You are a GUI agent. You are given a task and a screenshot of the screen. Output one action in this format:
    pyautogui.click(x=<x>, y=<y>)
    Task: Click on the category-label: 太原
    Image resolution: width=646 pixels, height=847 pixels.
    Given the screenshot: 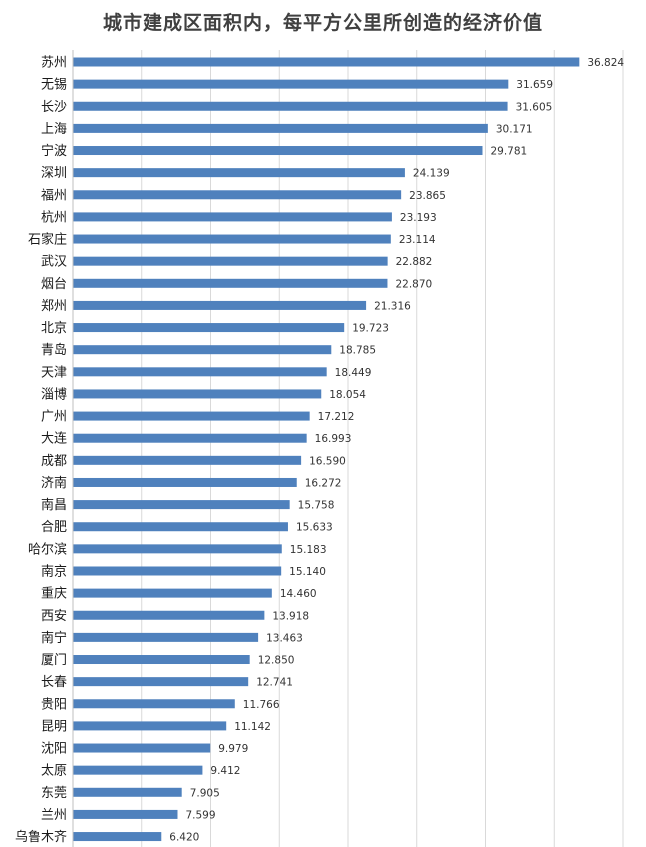 What is the action you would take?
    pyautogui.click(x=54, y=771)
    